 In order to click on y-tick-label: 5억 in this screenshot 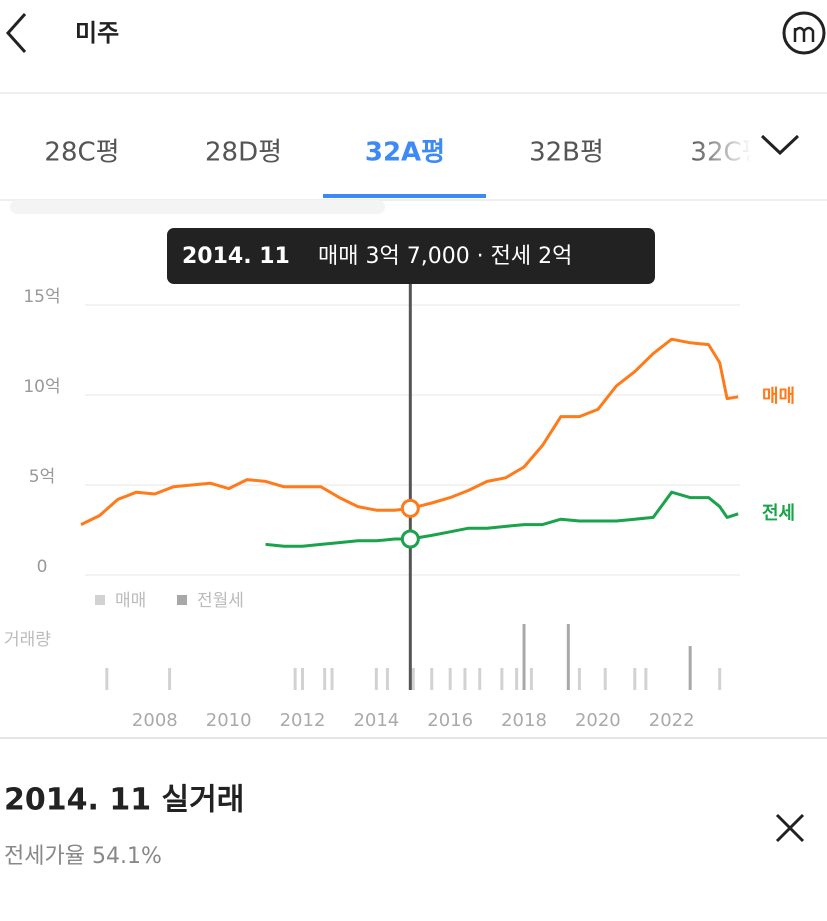, I will do `click(42, 477)`.